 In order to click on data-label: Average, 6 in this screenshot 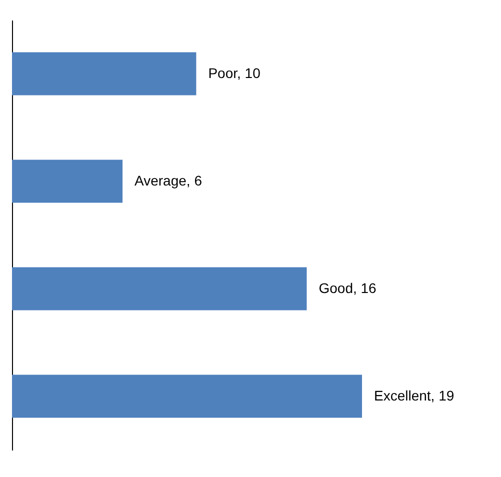, I will do `click(168, 180)`.